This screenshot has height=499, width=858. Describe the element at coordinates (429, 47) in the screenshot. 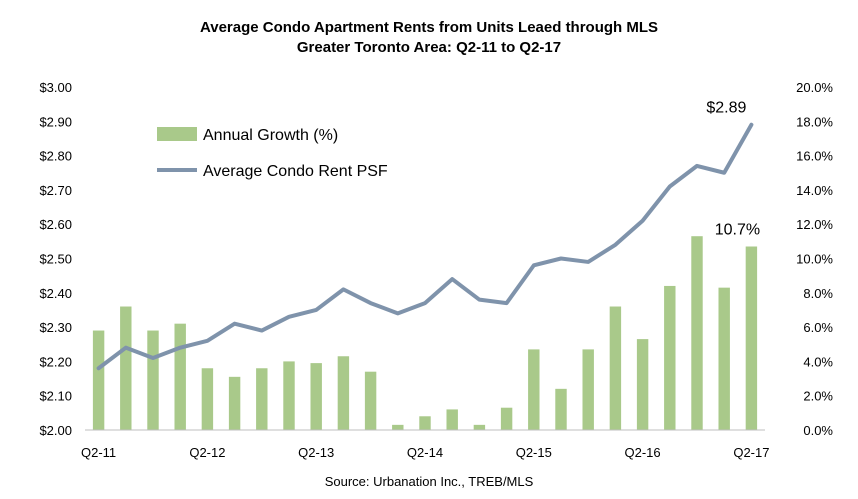

I see `chart-title-line-2: Greater Toronto Area: Q2-11 to Q2-17` at that location.